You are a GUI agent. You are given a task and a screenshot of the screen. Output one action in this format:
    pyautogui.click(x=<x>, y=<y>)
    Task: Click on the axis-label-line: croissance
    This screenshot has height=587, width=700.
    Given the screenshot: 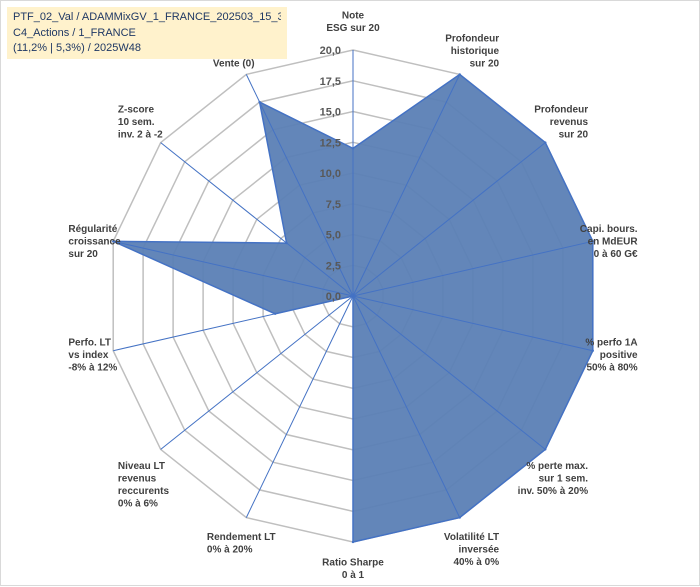 What is the action you would take?
    pyautogui.click(x=94, y=241)
    